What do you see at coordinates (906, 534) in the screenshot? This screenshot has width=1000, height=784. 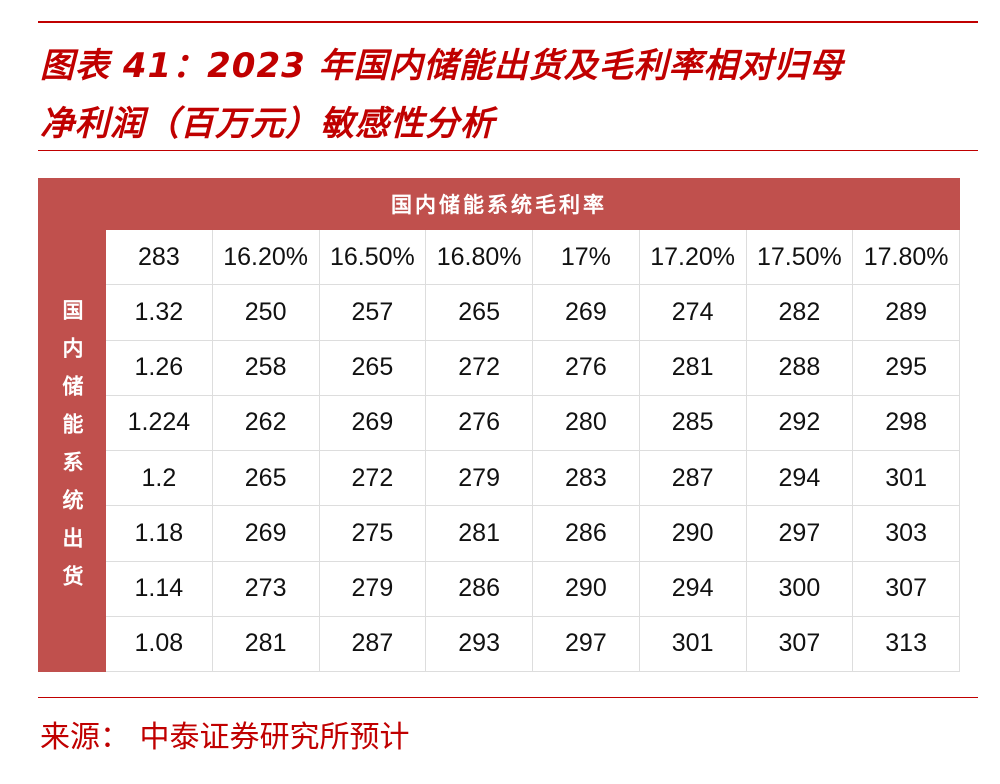 I see `table-cell: 303` at bounding box center [906, 534].